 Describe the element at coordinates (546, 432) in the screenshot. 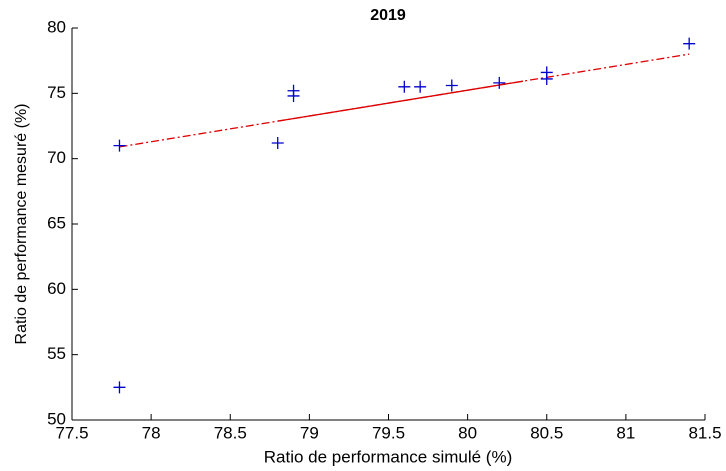

I see `x-tick-label: 80.5` at that location.